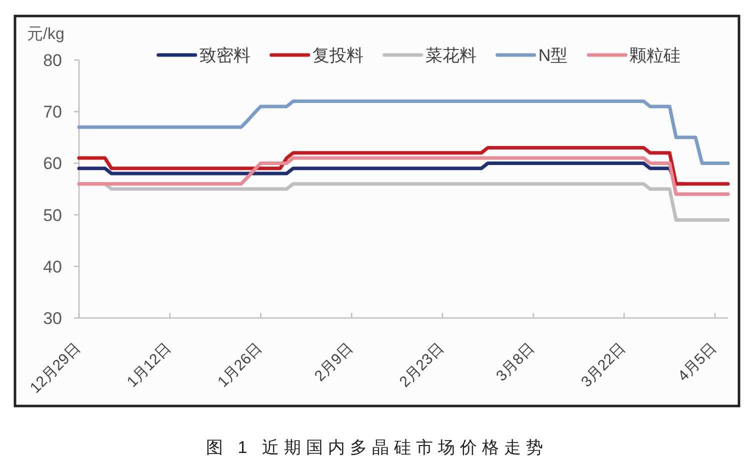  Describe the element at coordinates (52, 266) in the screenshot. I see `y-tick-label: 40` at that location.